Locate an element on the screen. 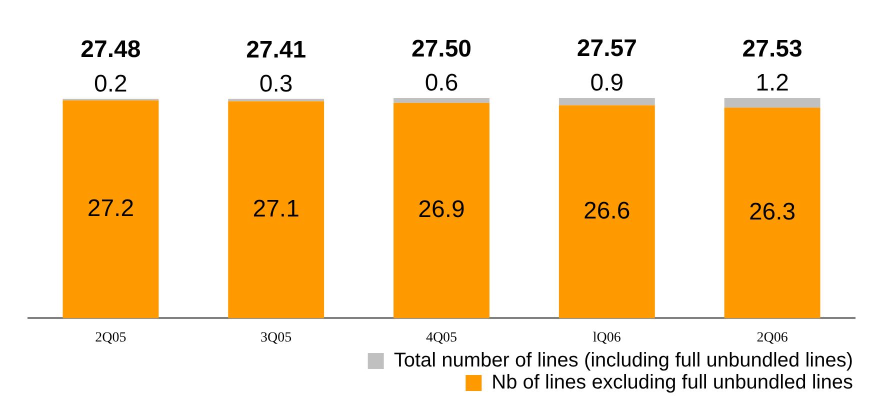 This screenshot has width=873, height=411. data-label: 0.6 is located at coordinates (441, 83).